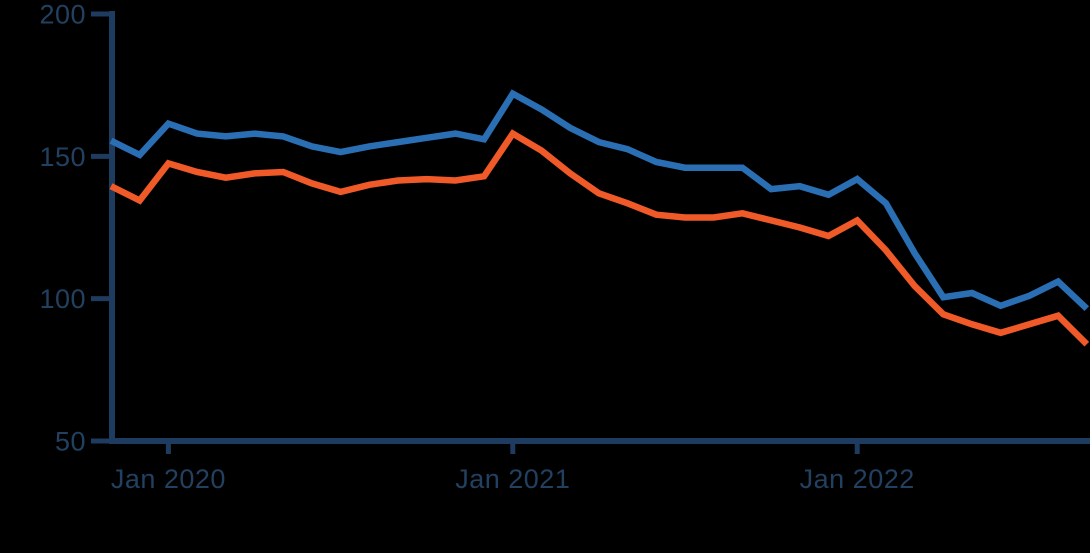  What do you see at coordinates (62, 157) in the screenshot?
I see `y-axis-tick-label: 150` at bounding box center [62, 157].